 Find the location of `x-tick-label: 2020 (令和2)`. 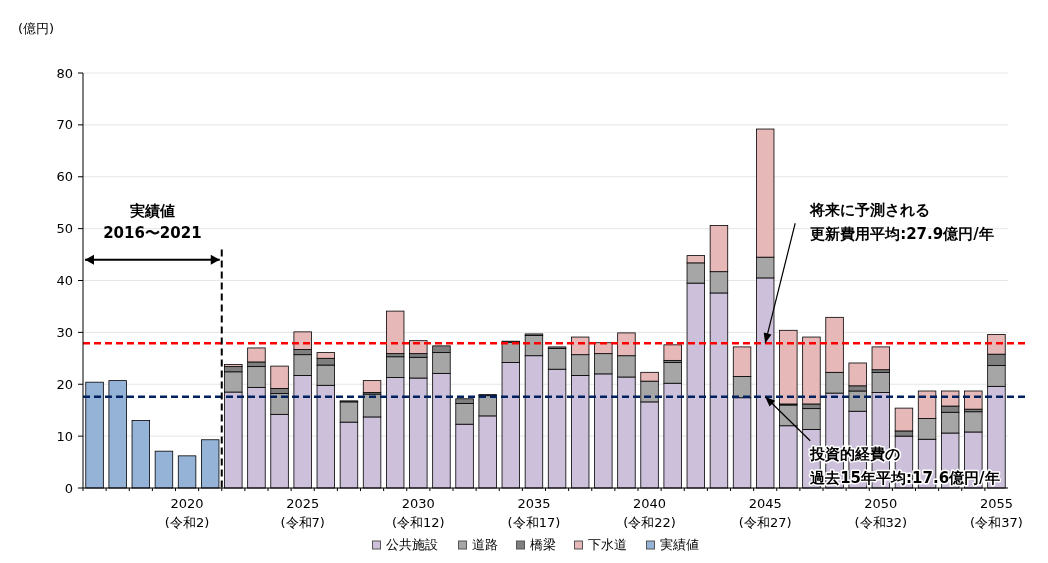

x-tick-label: 2020 (令和2) is located at coordinates (187, 513).